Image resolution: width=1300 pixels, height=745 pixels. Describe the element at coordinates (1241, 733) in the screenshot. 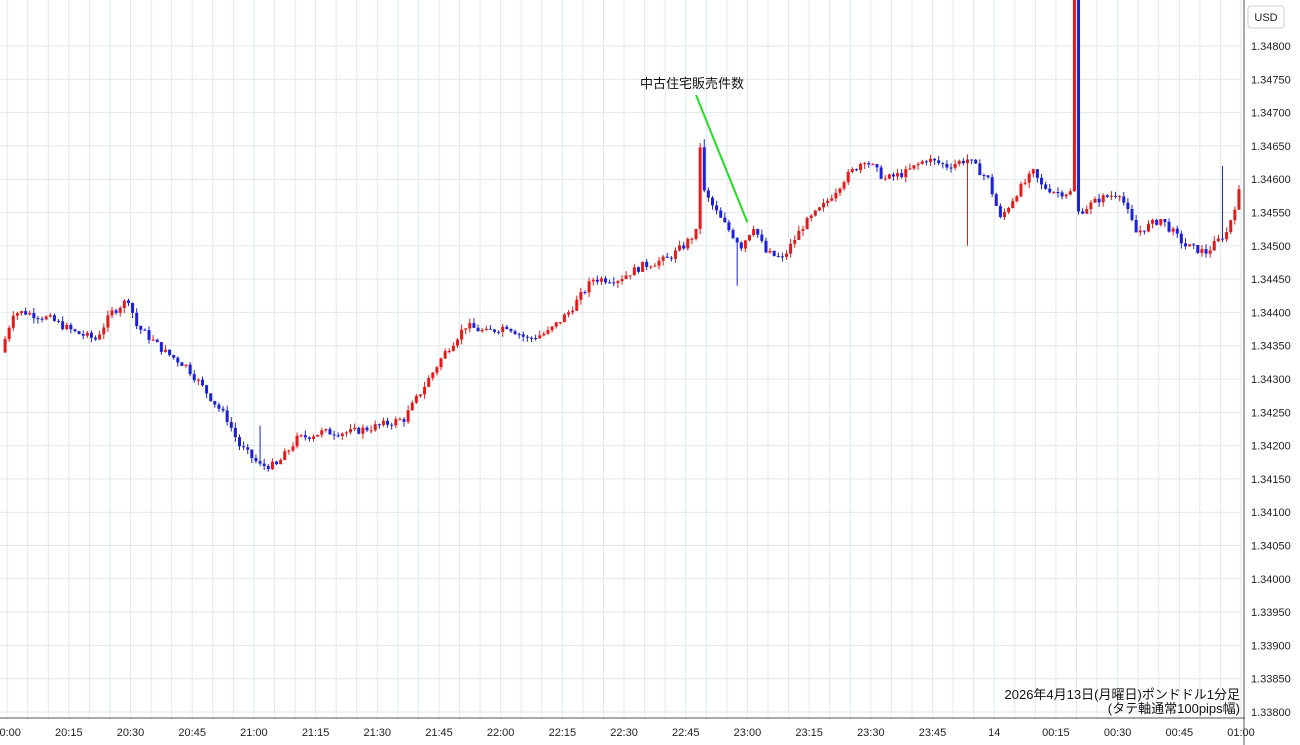

I see `x-tick-label: 01:00` at that location.